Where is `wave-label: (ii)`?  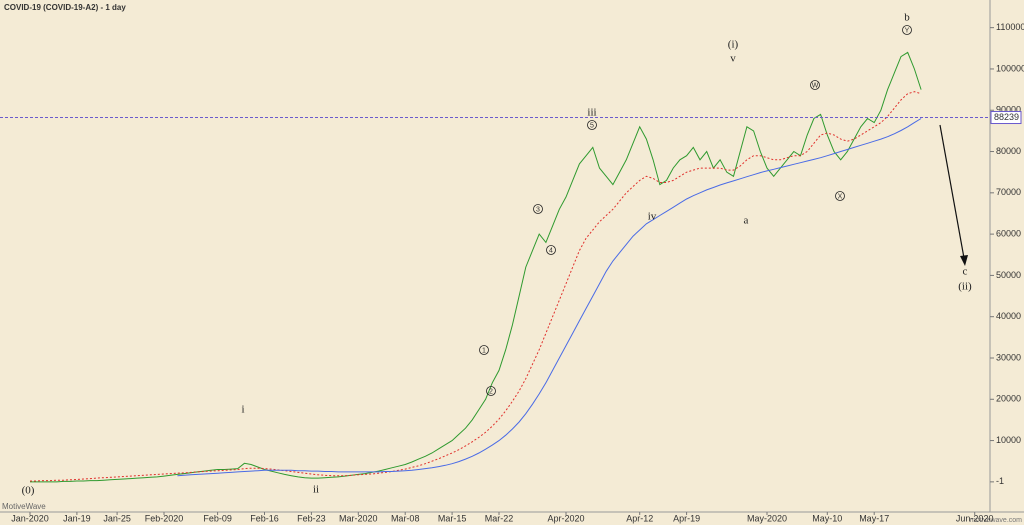
wave-label: (ii) is located at coordinates (965, 287).